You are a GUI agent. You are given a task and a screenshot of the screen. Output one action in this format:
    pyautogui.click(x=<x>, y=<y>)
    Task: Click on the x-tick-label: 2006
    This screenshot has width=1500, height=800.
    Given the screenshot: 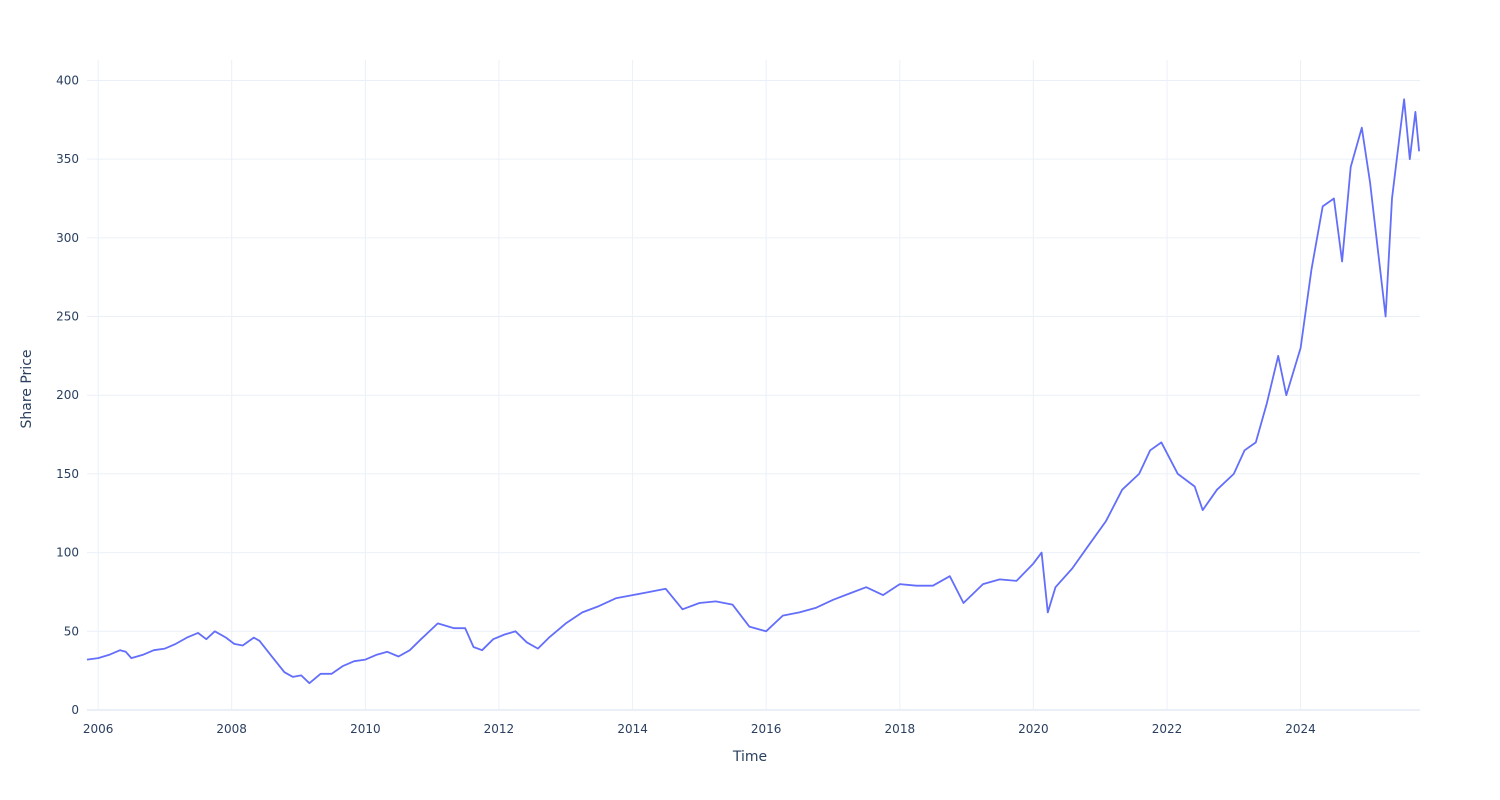 What is the action you would take?
    pyautogui.click(x=98, y=729)
    